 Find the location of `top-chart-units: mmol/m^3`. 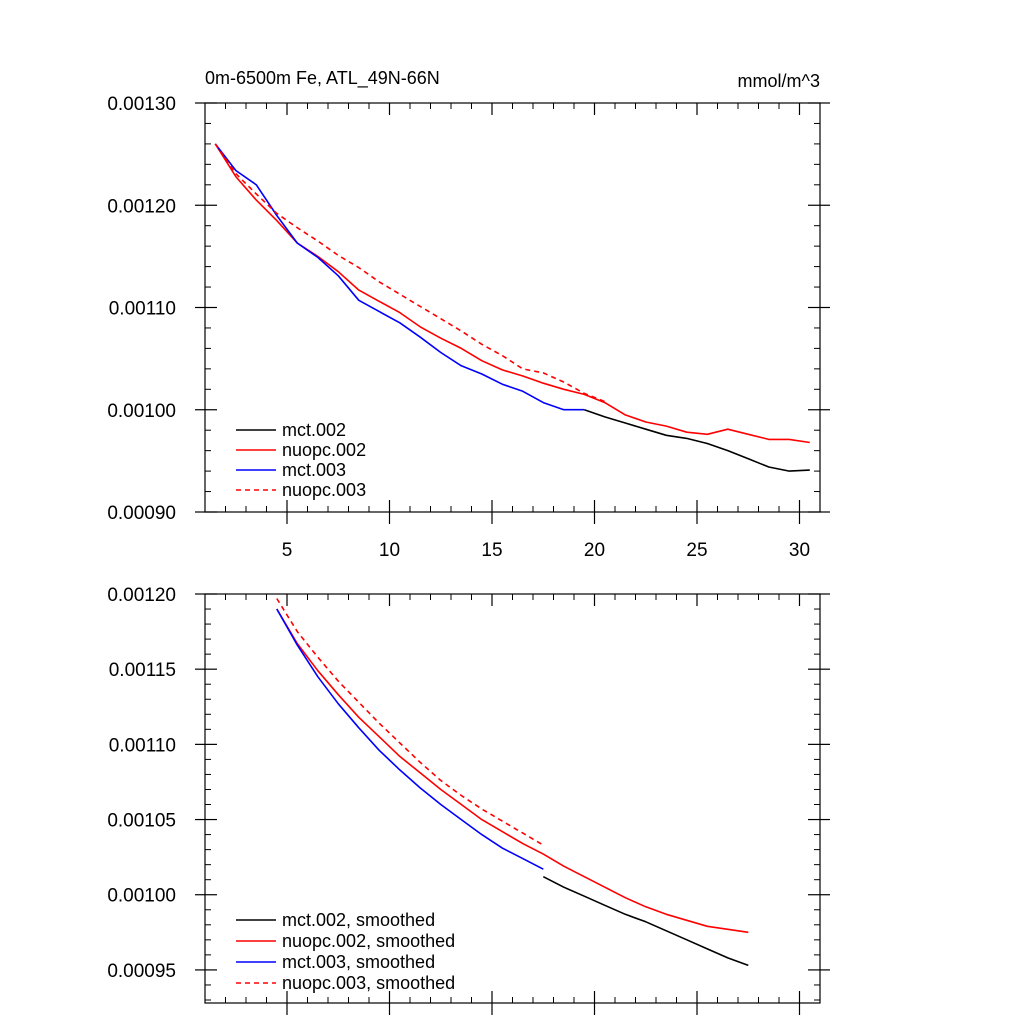

top-chart-units: mmol/m^3 is located at coordinates (779, 81).